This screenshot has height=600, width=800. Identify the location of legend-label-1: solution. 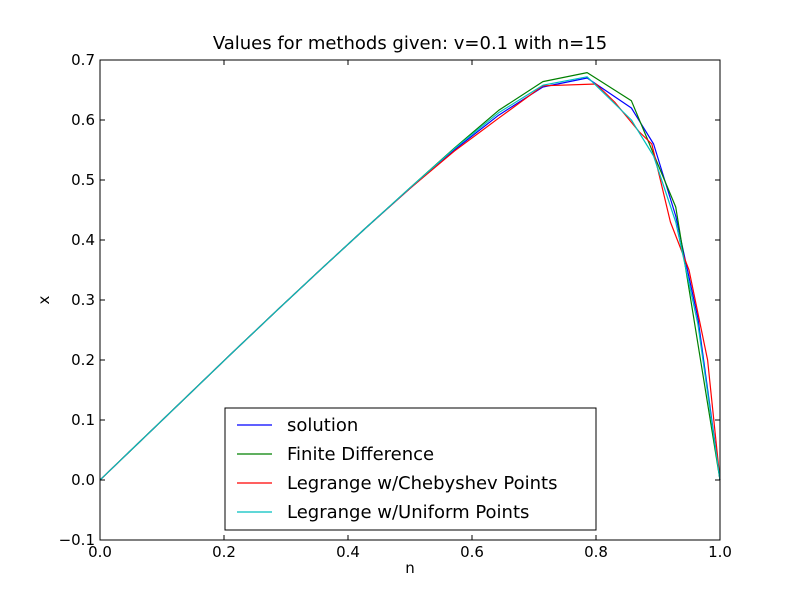
(322, 425).